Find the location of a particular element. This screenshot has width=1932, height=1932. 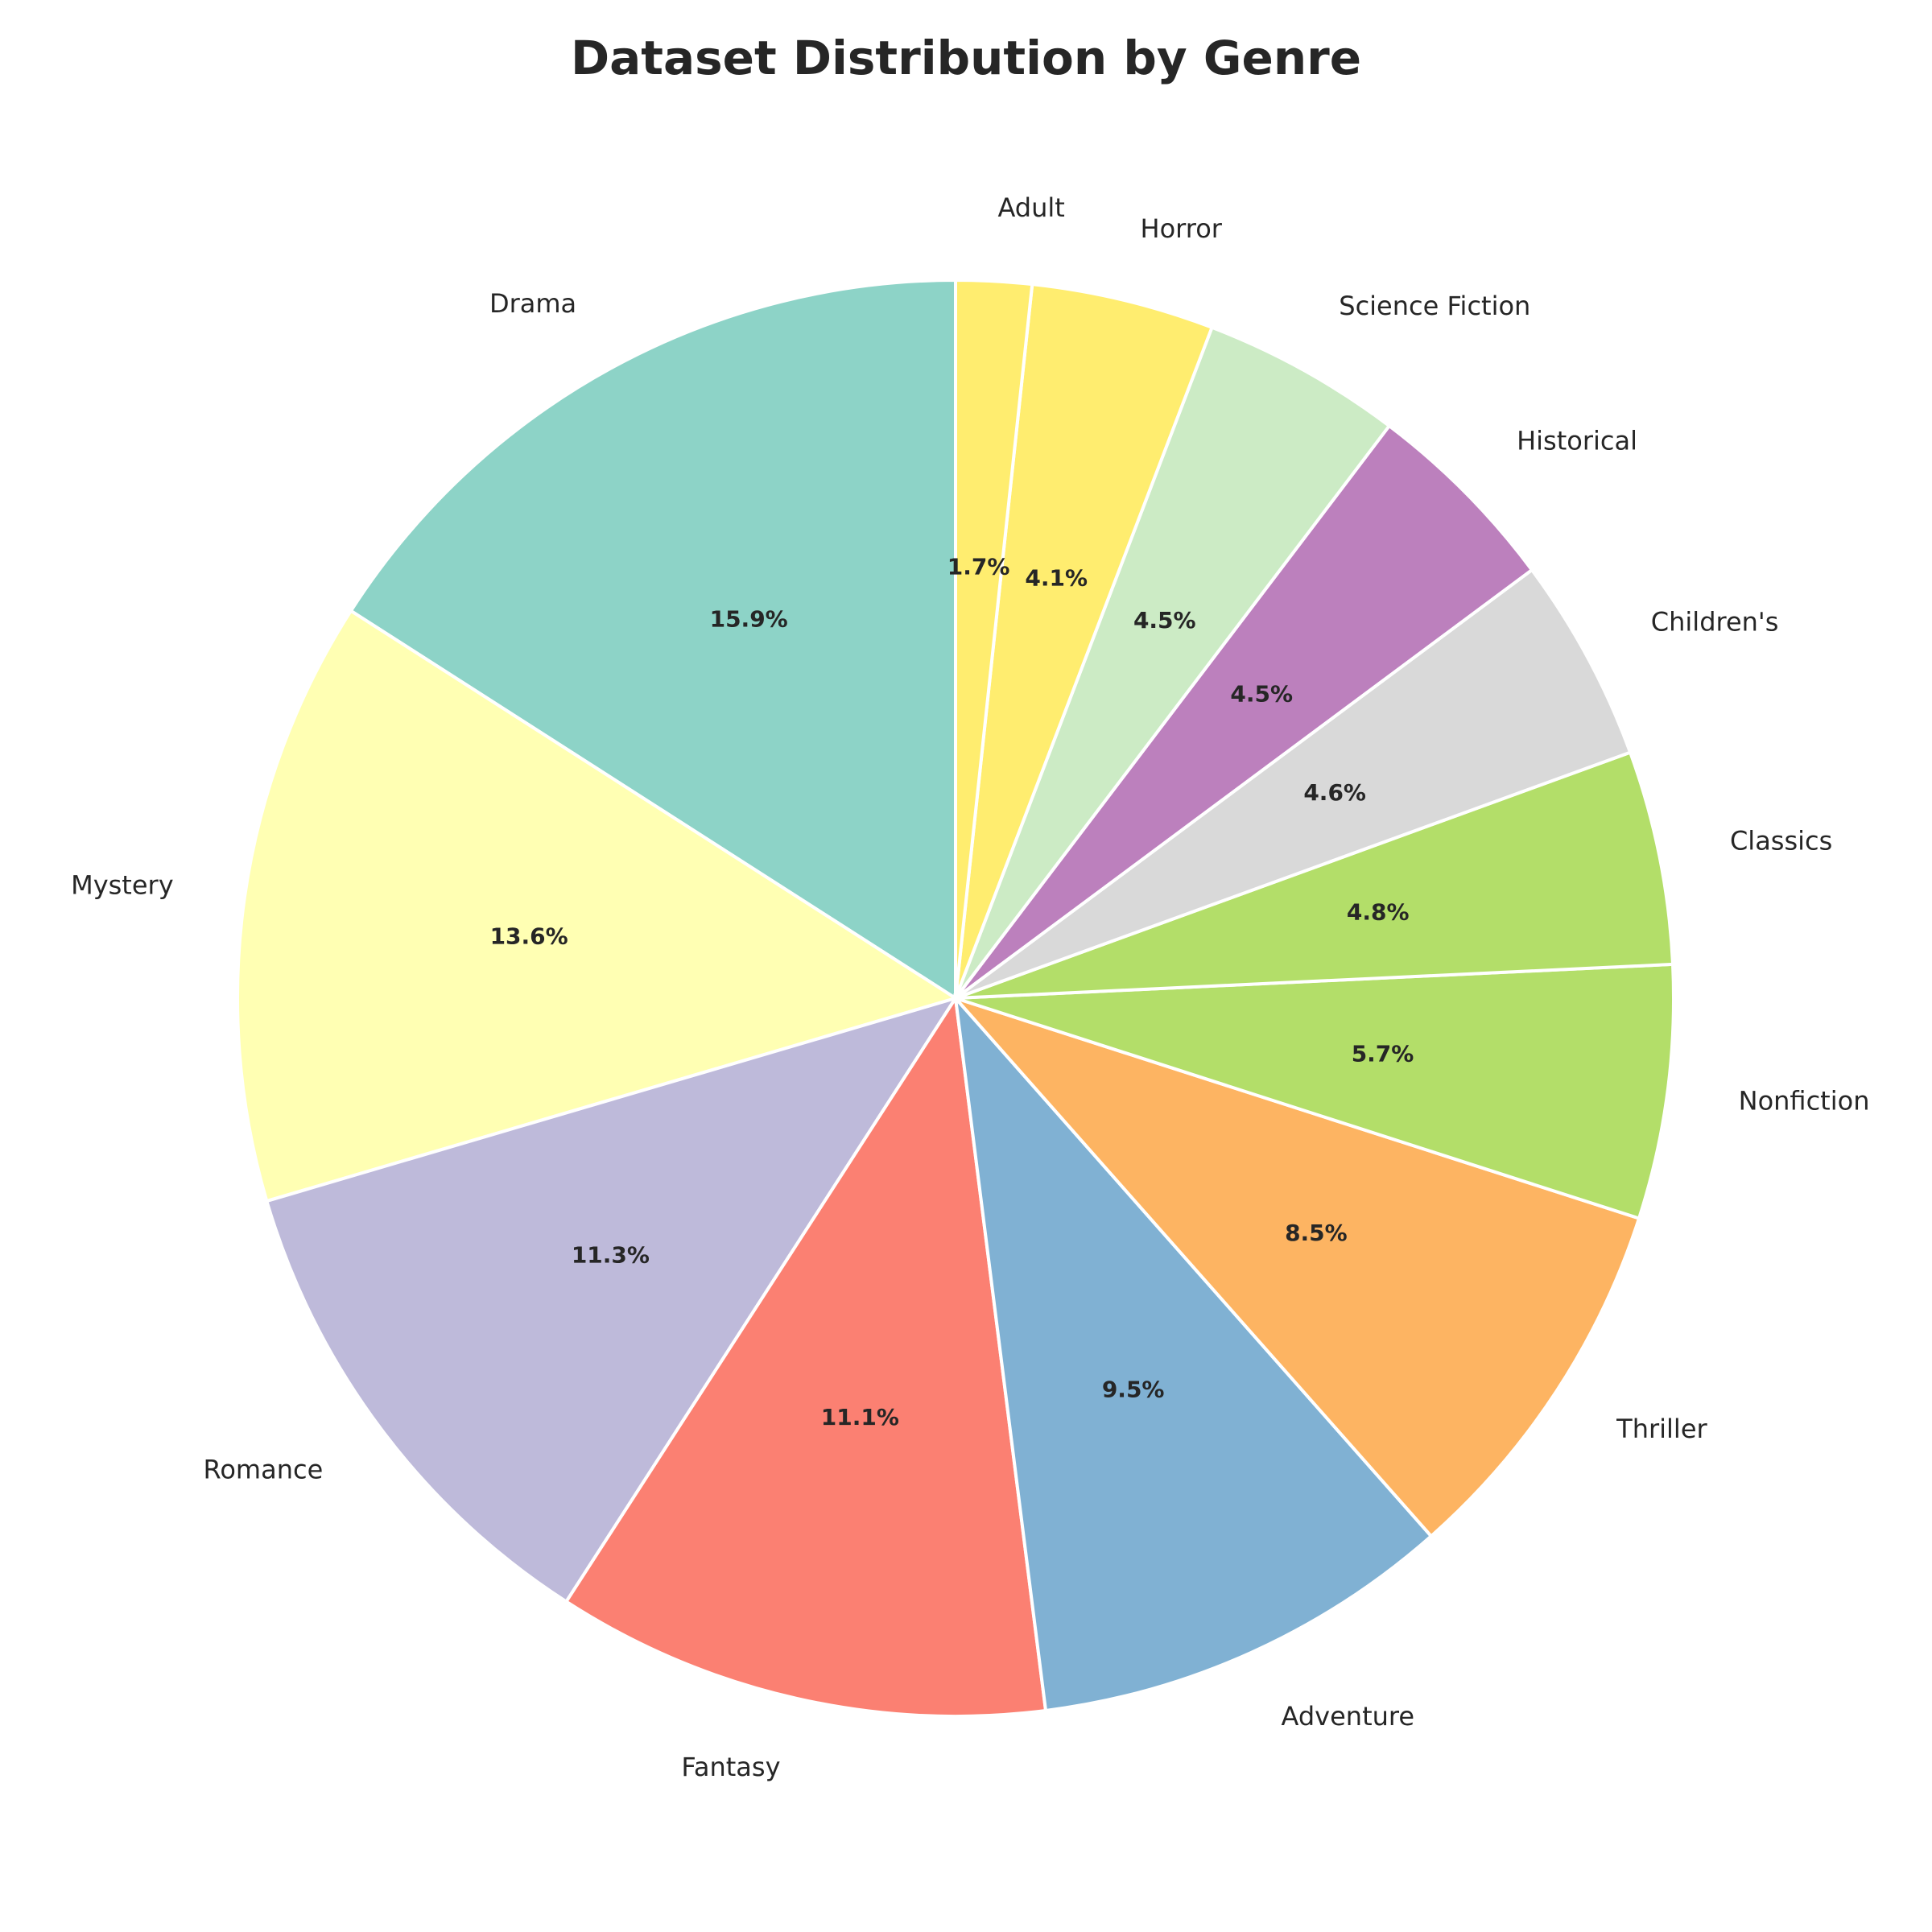

pie-slice-romance is located at coordinates (612, 1299).